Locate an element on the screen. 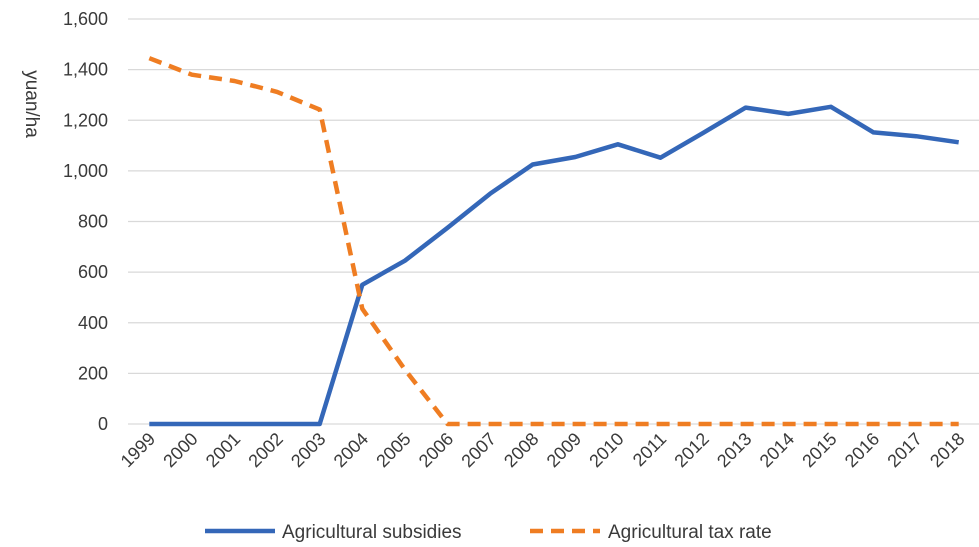 The width and height of the screenshot is (979, 547). x-tick-label: 2010 is located at coordinates (606, 450).